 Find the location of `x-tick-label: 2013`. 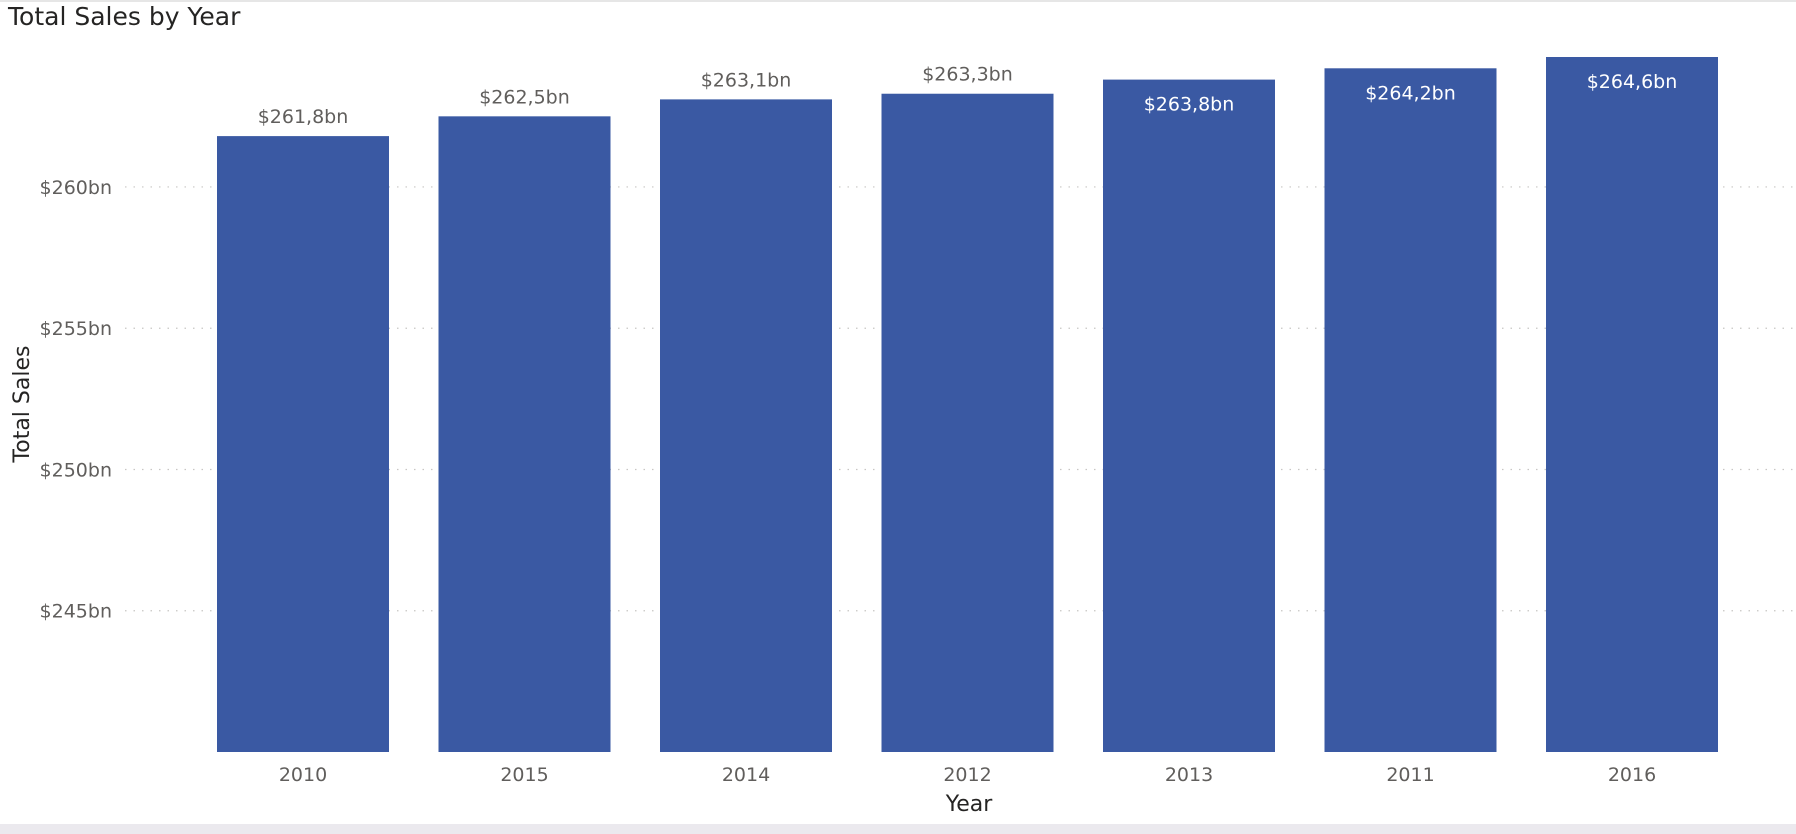

x-tick-label: 2013 is located at coordinates (1189, 775).